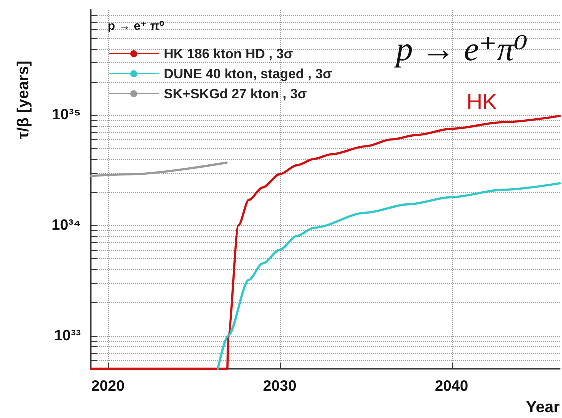 This screenshot has height=418, width=562. Describe the element at coordinates (66, 225) in the screenshot. I see `y-tick-label: 10³⁴` at that location.